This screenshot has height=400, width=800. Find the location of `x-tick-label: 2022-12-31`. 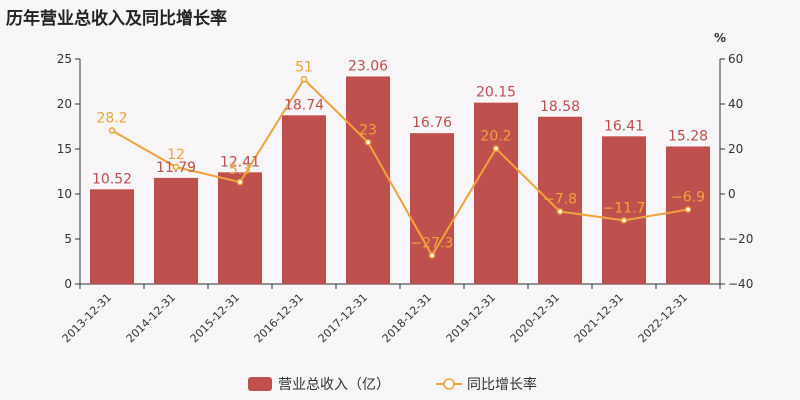

x-tick-label: 2022-12-31 is located at coordinates (663, 318).